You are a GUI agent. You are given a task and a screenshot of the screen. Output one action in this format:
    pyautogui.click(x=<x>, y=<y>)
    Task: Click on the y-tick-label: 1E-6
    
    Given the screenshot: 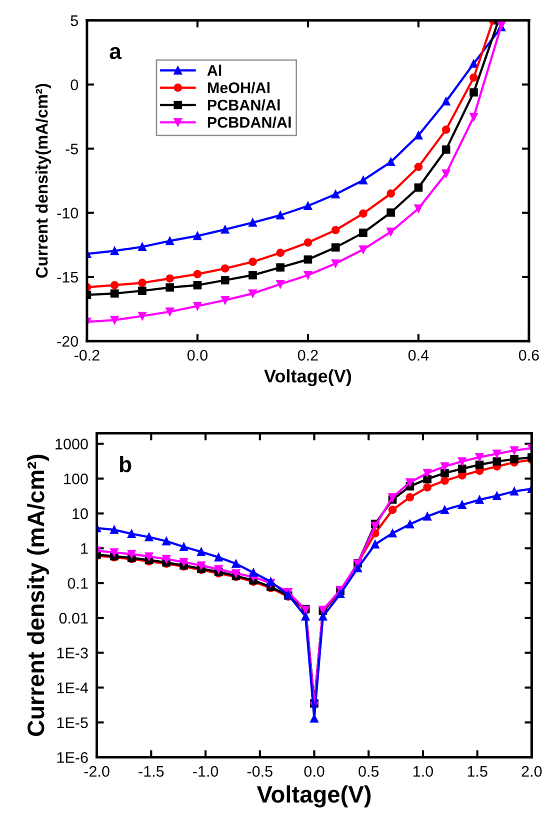 What is the action you would take?
    pyautogui.click(x=72, y=757)
    